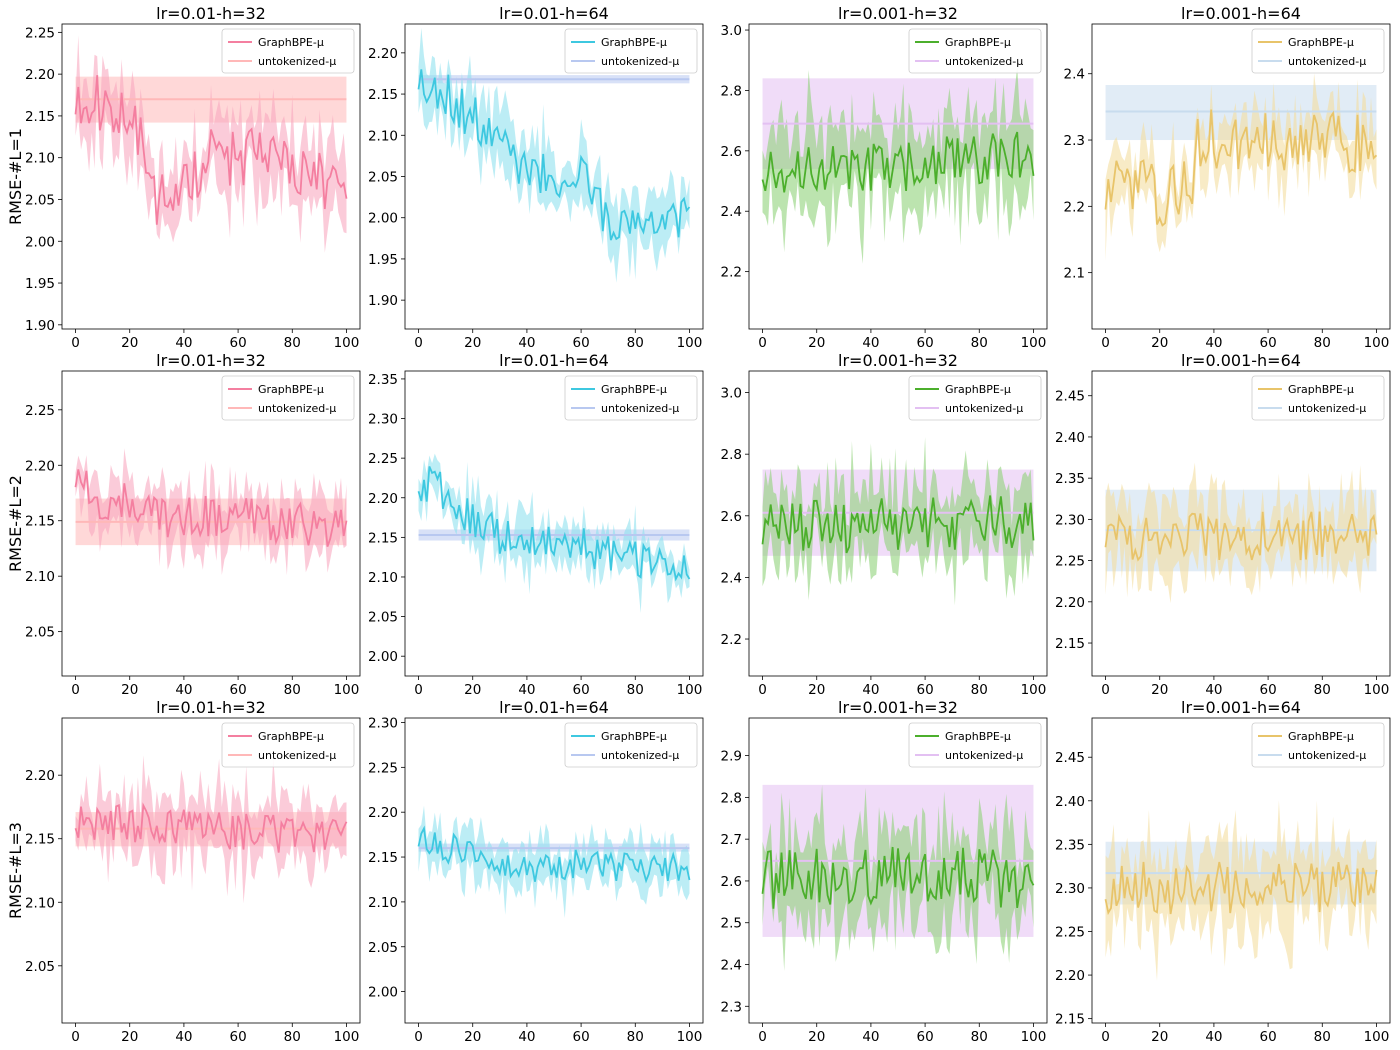 This screenshot has width=1400, height=1050. Describe the element at coordinates (1074, 274) in the screenshot. I see `y-tick-label: 2.1` at that location.